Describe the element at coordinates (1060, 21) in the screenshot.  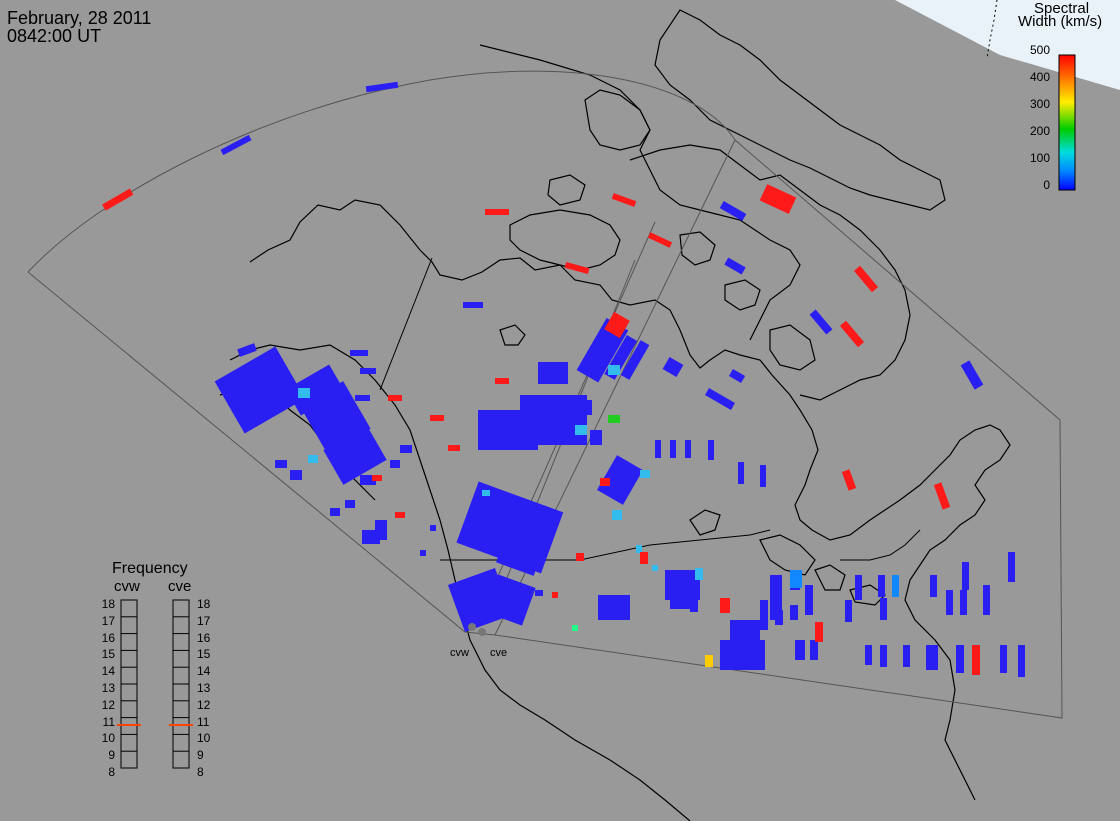
I see `legend-units: Width (km/s)` at that location.